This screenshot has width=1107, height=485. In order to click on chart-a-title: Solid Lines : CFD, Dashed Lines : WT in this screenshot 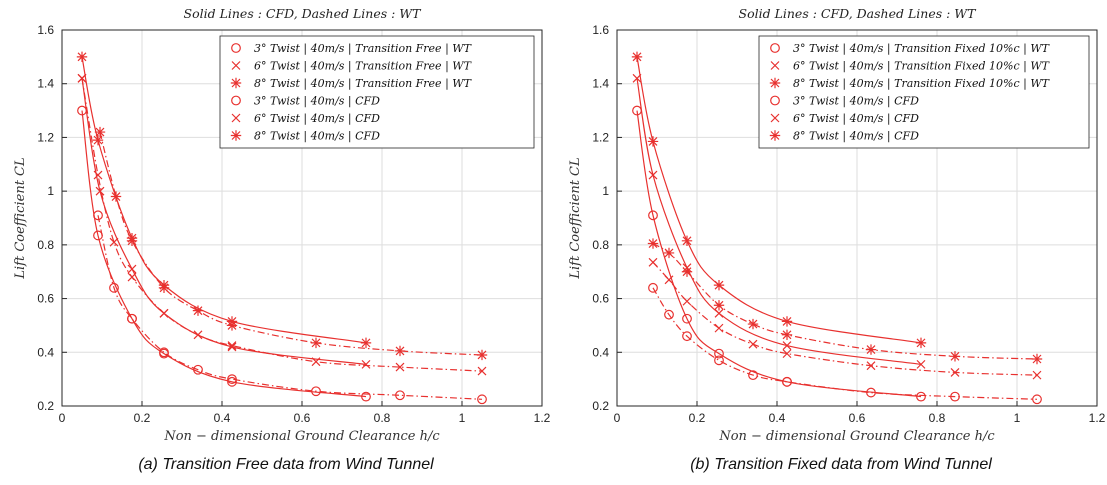, I will do `click(303, 13)`.